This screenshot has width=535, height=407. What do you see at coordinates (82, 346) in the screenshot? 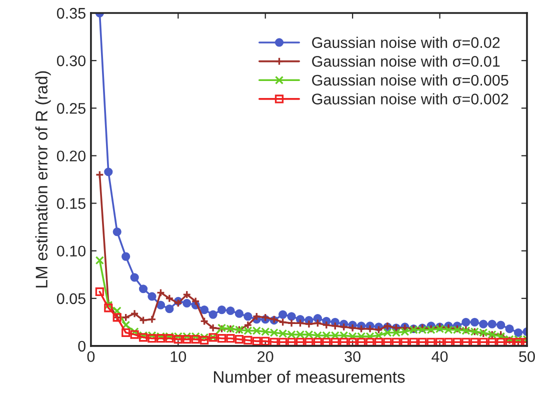
I see `y-tick-label: 0` at bounding box center [82, 346].